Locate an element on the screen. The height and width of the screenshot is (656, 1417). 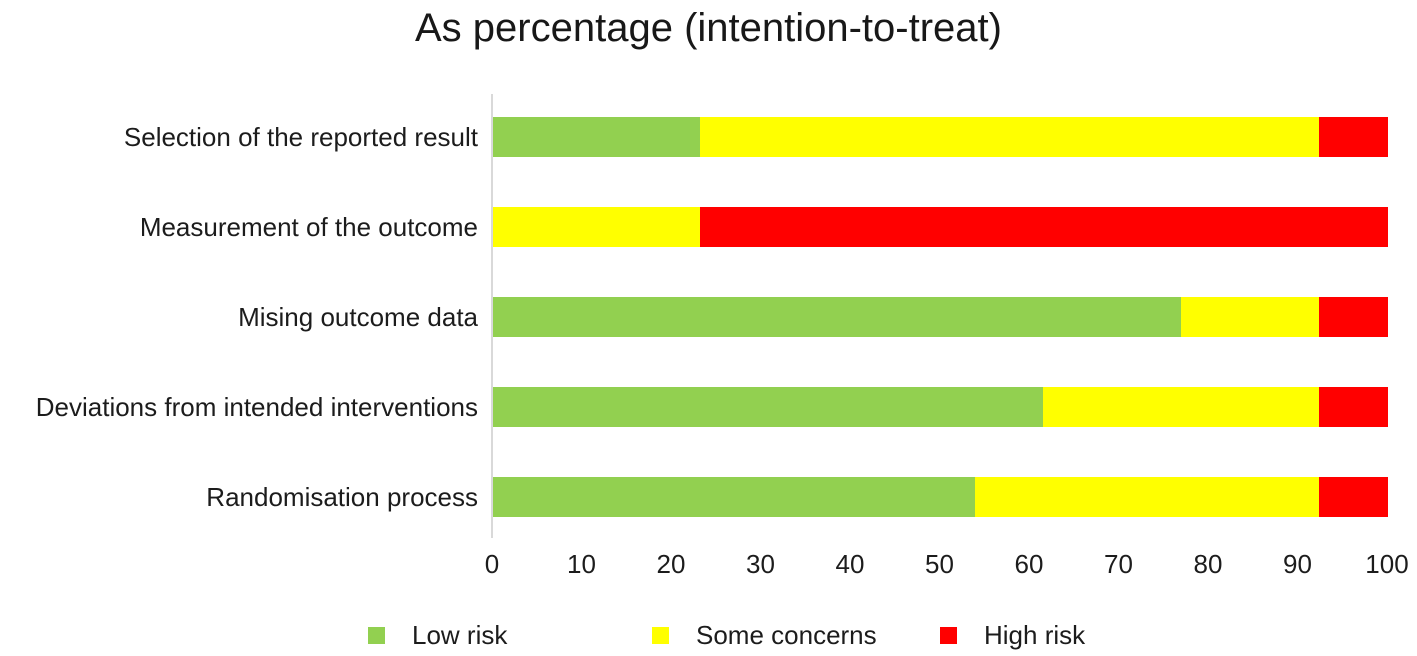
x-axis: 0 10 20 30 40 50 60 70 80 90 100 is located at coordinates (708, 565).